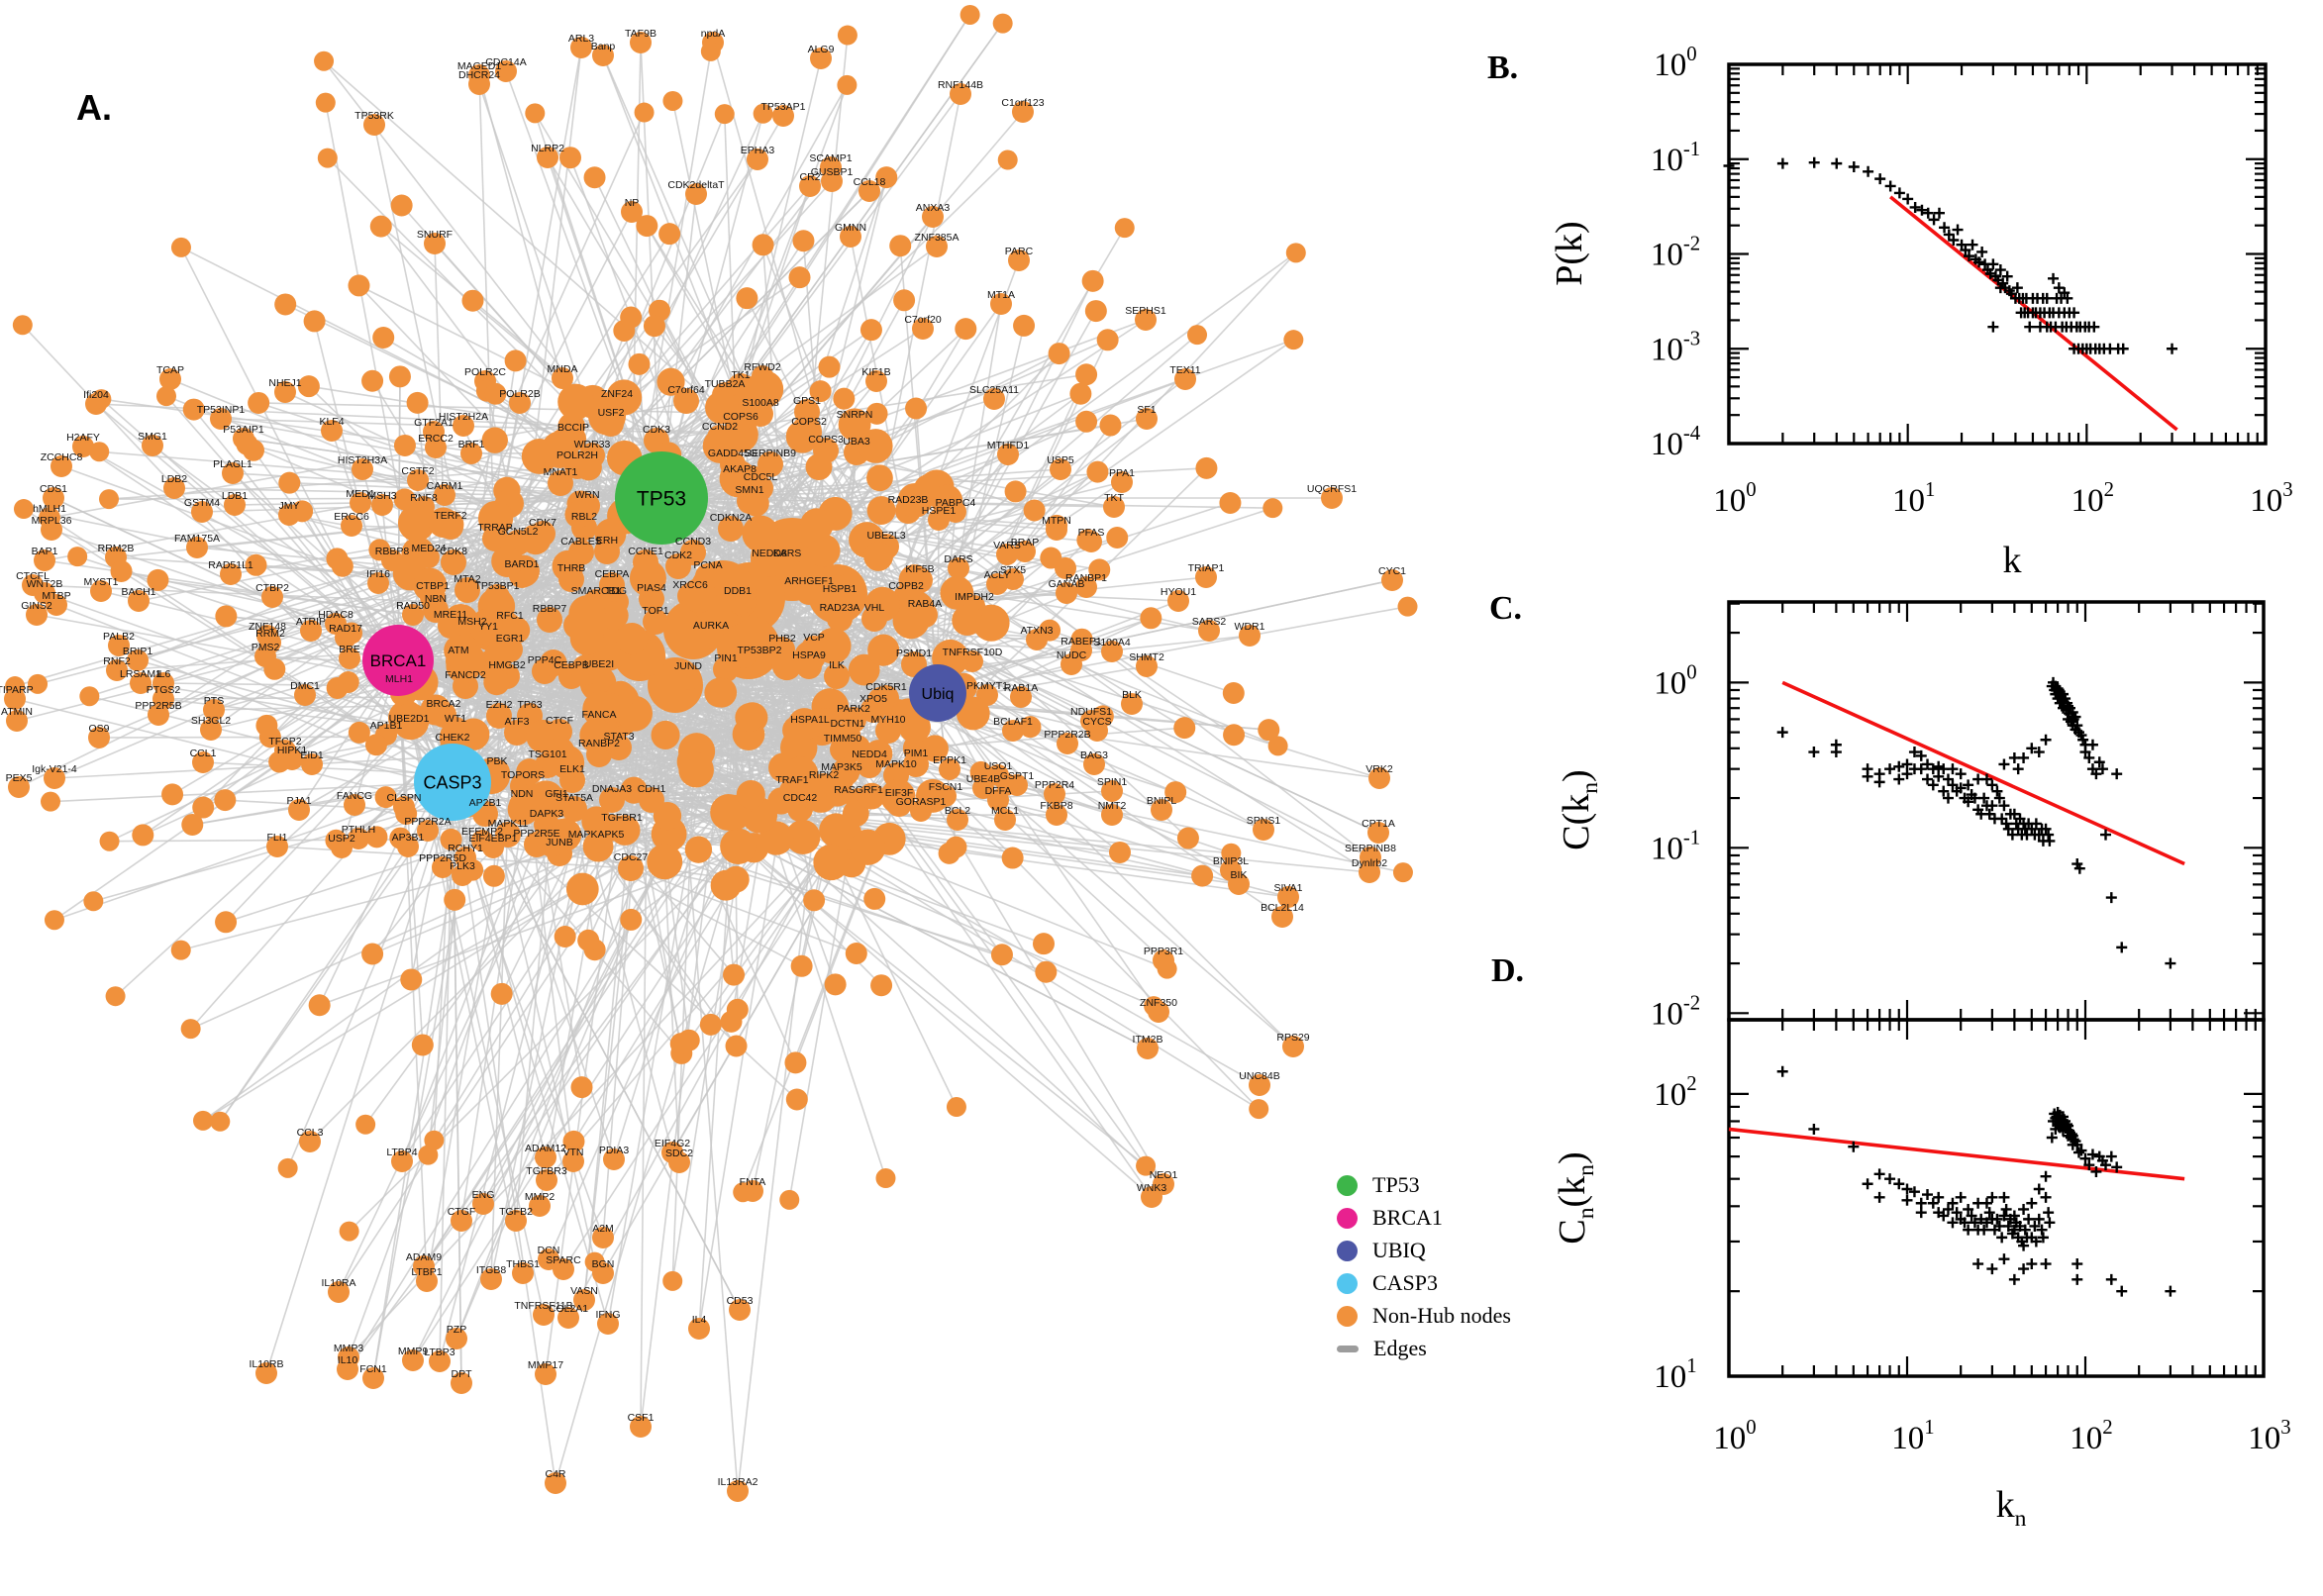 This screenshot has height=1596, width=2323. I want to click on network-node-label: CD53, so click(741, 1301).